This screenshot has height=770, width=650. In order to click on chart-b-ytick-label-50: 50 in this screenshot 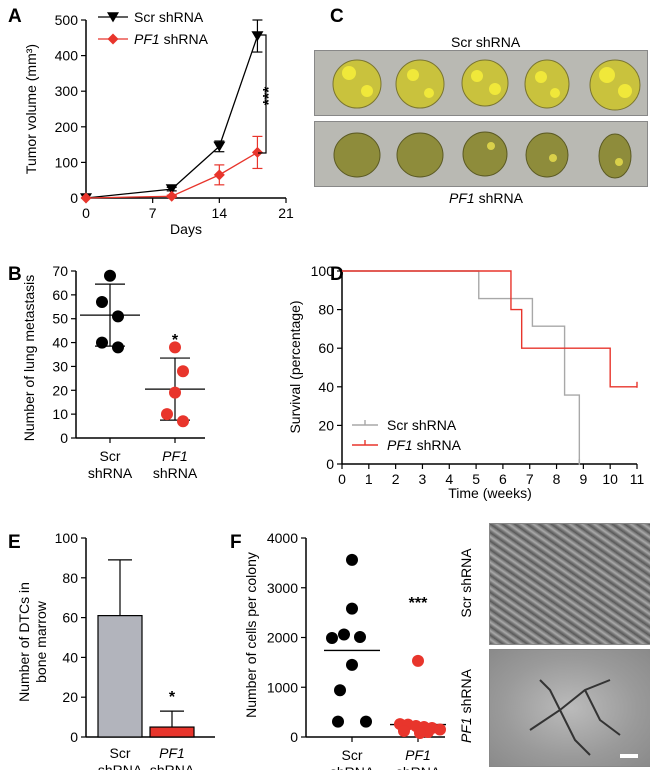, I will do `click(60, 319)`.